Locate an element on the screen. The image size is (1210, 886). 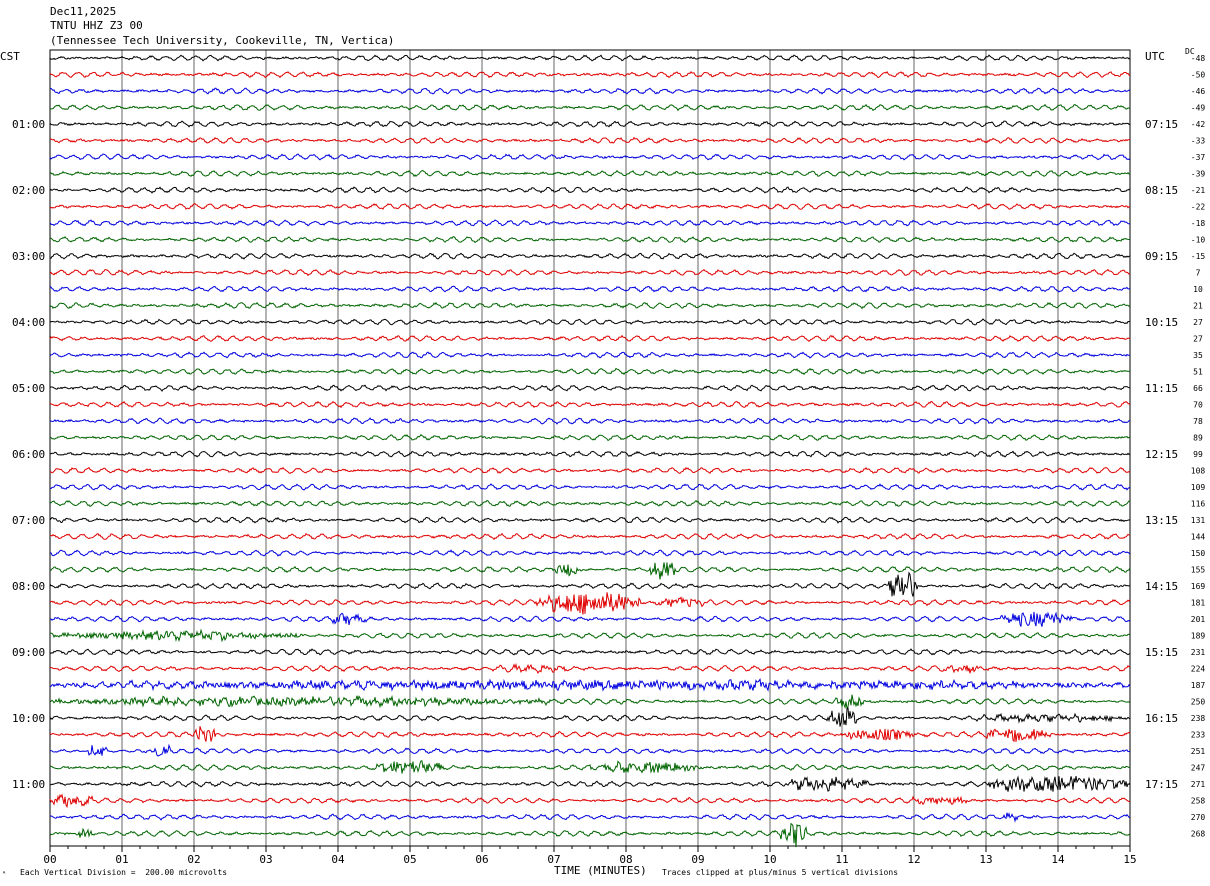
x-tick-label: 06 is located at coordinates (481, 859).